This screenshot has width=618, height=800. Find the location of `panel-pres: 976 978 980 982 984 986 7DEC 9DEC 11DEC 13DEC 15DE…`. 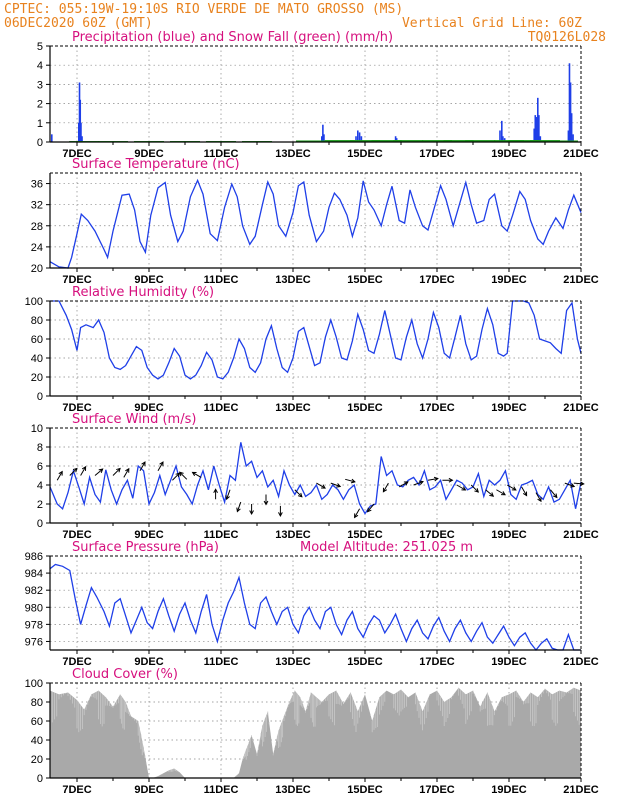

panel-pres: 976 978 980 982 984 986 7DEC 9DEC 11DEC 13DEC 15DE… is located at coordinates (312, 604).